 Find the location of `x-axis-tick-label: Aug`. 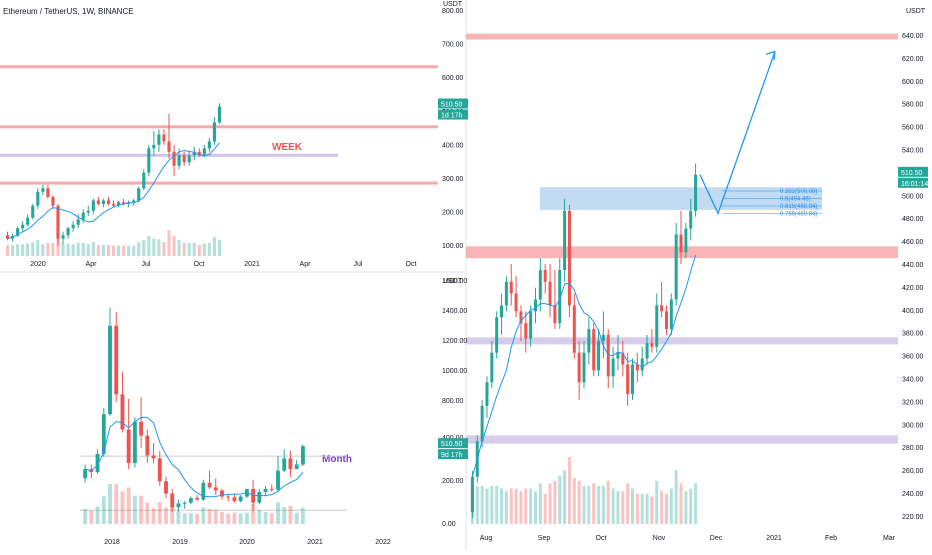

x-axis-tick-label: Aug is located at coordinates (486, 538).